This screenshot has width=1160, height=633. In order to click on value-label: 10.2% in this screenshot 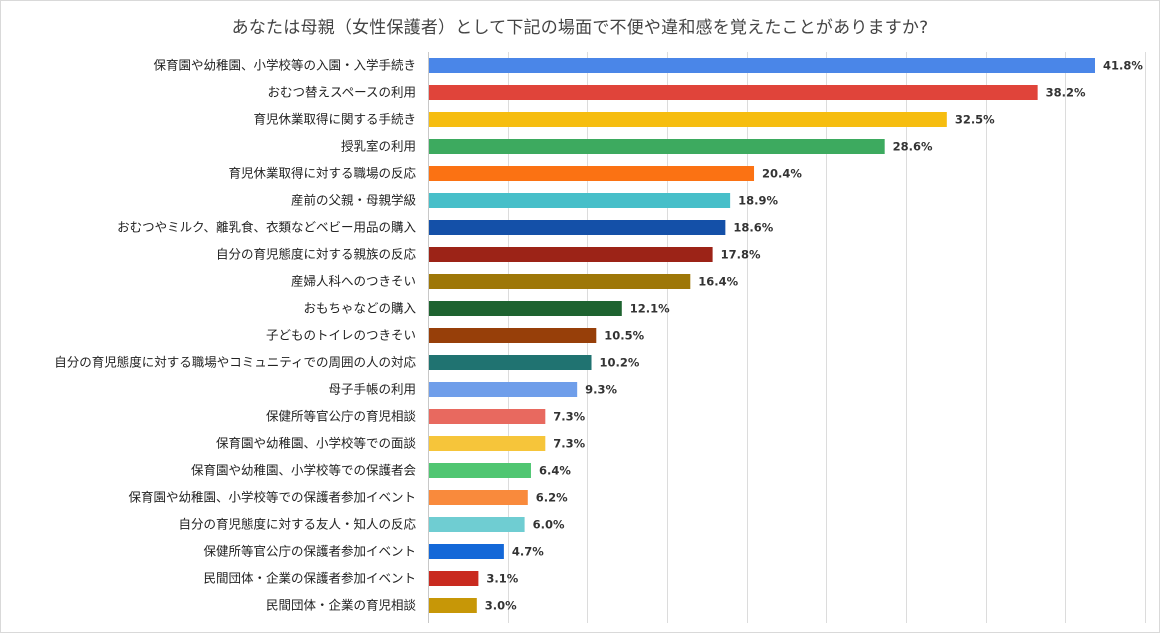, I will do `click(620, 363)`.